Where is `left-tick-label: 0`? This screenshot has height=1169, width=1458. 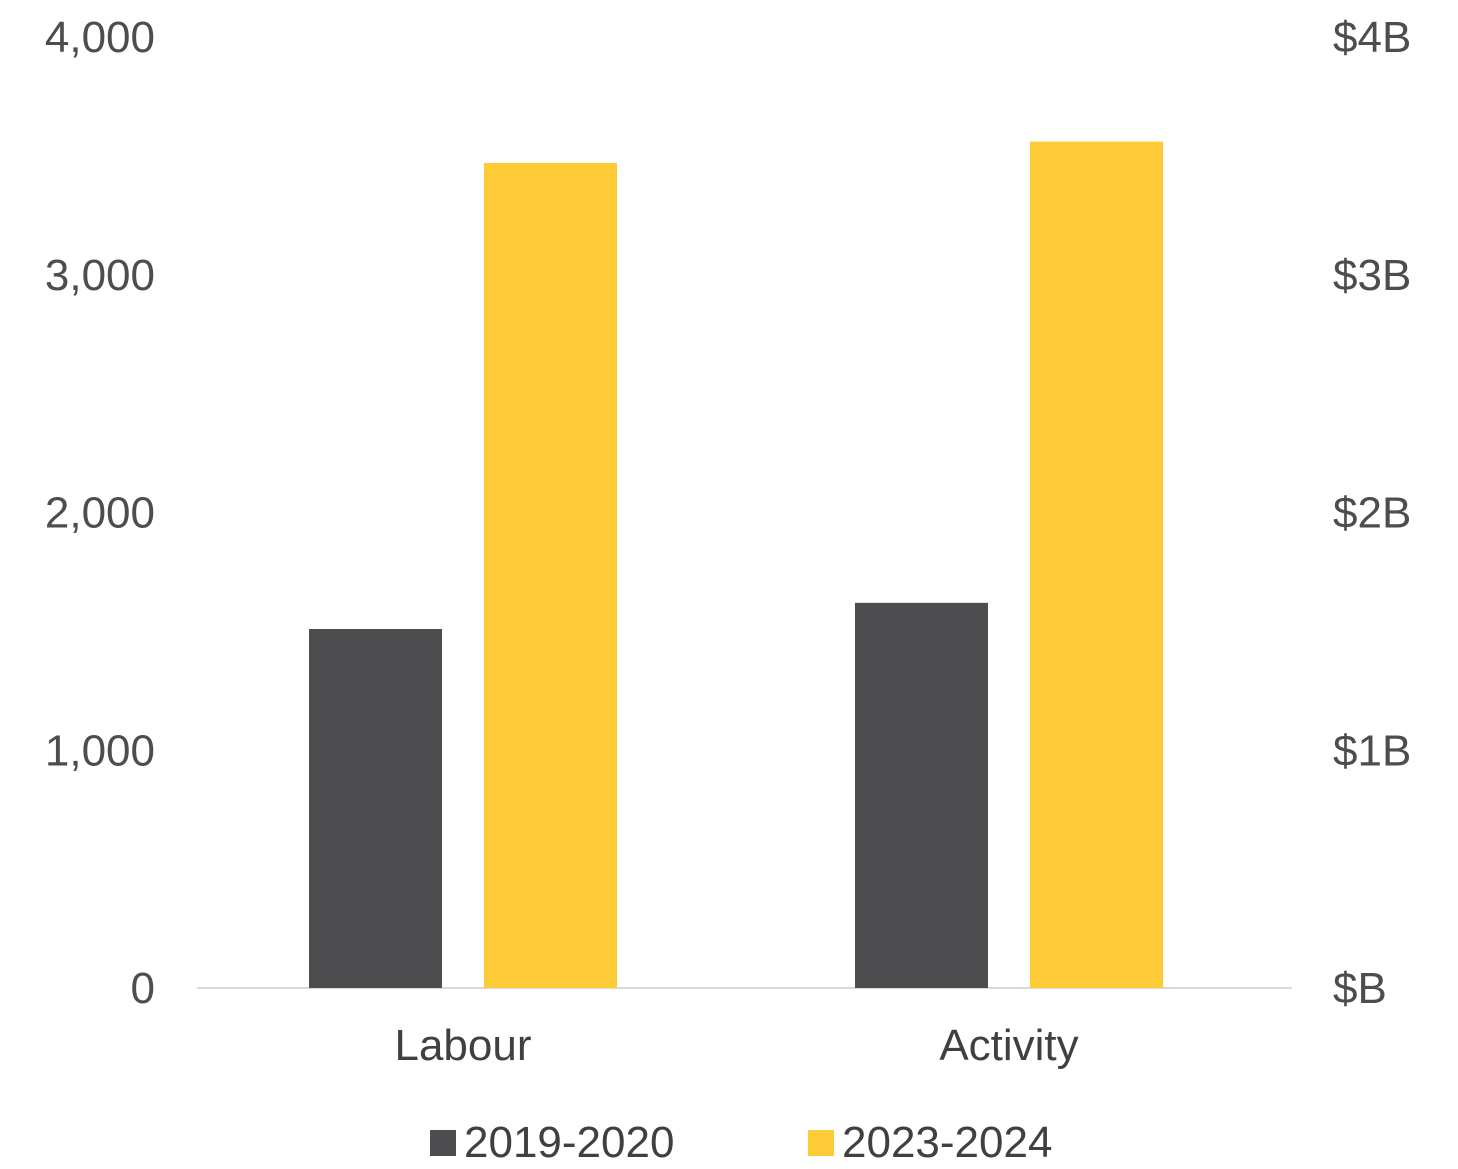
left-tick-label: 0 is located at coordinates (143, 988).